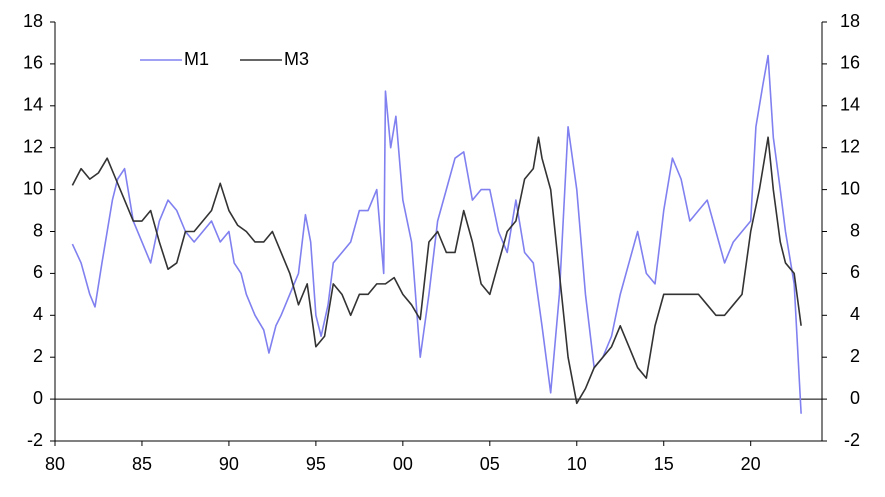 The height and width of the screenshot is (497, 885). Describe the element at coordinates (855, 272) in the screenshot. I see `y2-tick-label: 6` at that location.